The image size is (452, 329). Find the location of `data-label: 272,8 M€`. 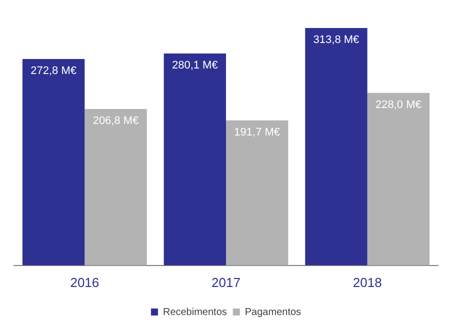

data-label: 272,8 M€ is located at coordinates (53, 71).